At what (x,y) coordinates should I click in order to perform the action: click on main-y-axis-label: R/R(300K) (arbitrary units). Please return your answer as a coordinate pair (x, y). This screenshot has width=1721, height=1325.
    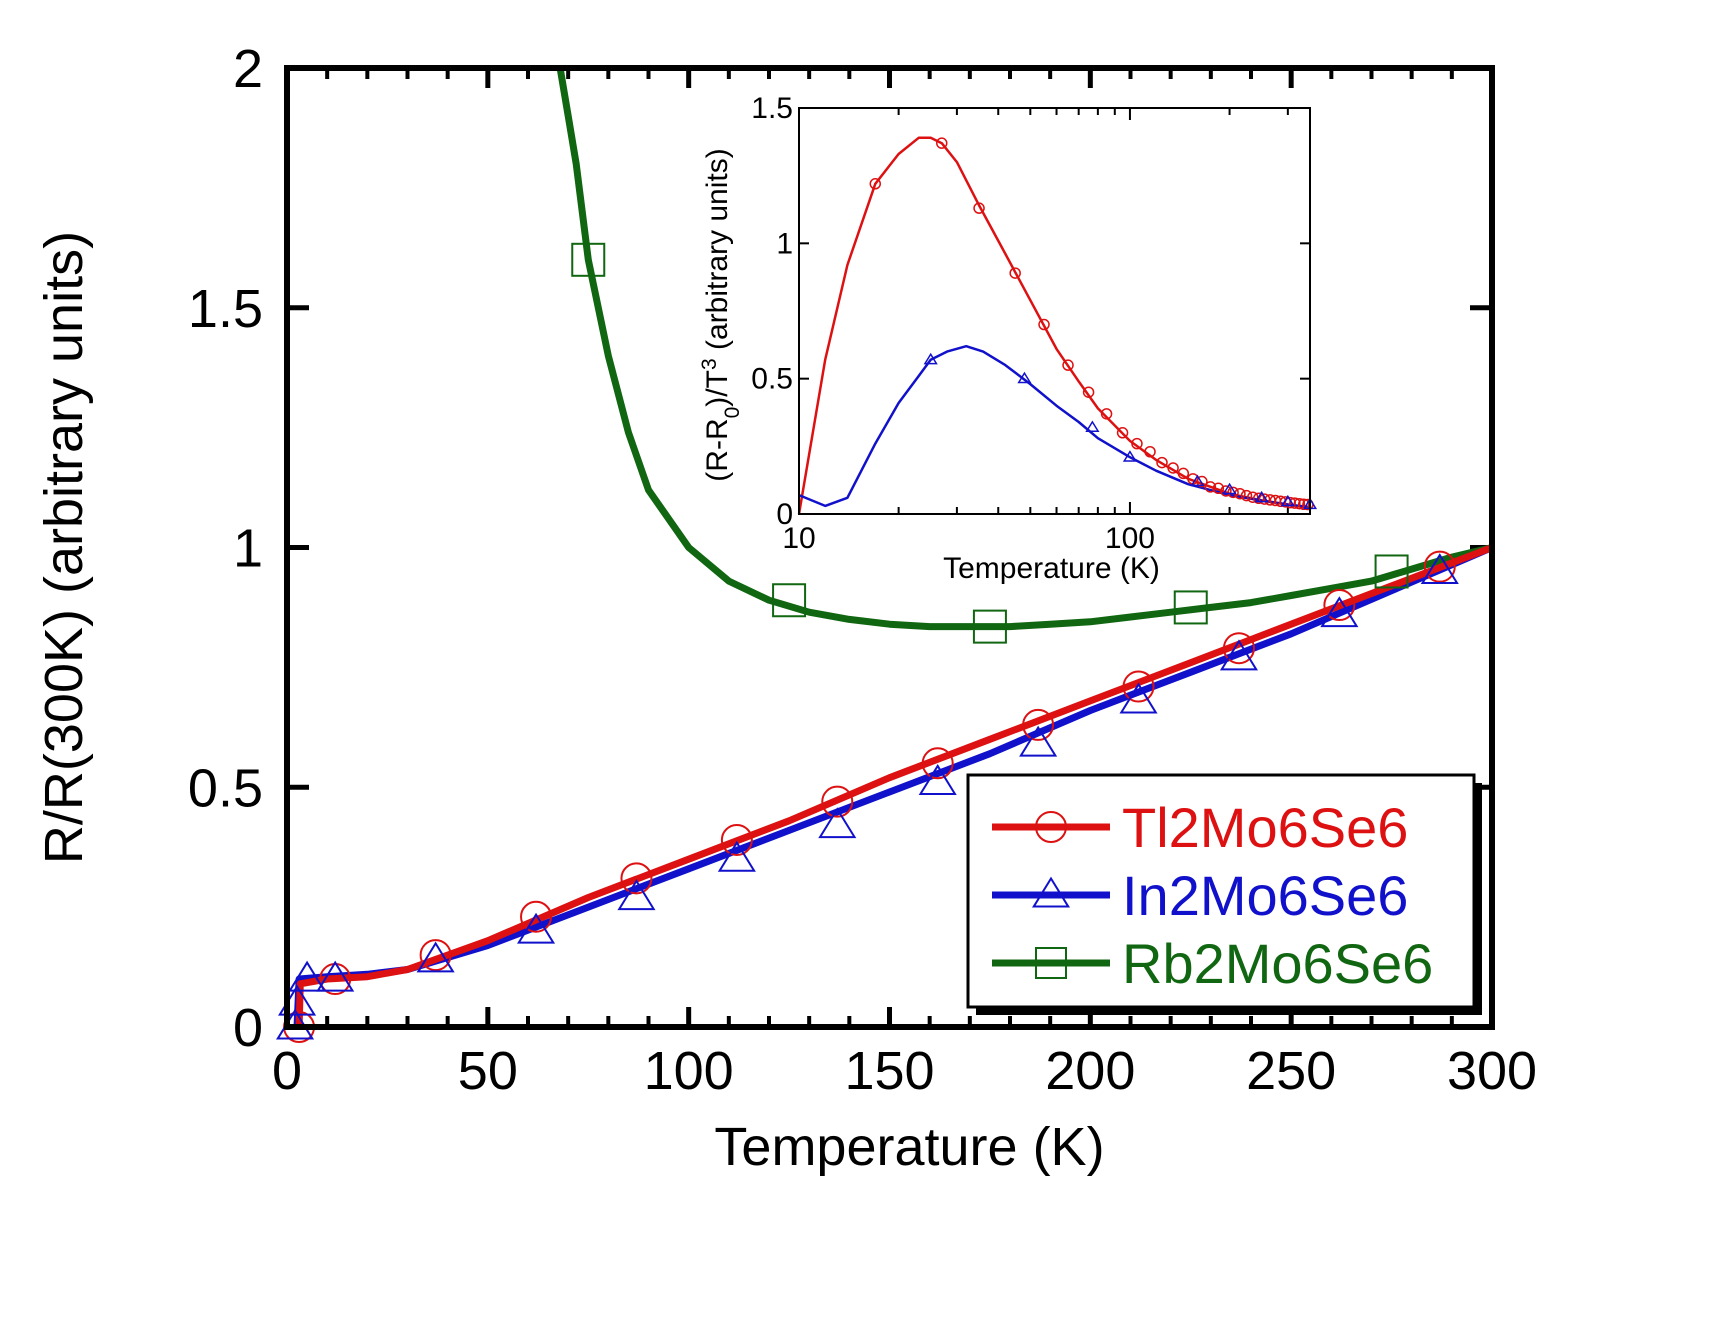
    Looking at the image, I should click on (64, 547).